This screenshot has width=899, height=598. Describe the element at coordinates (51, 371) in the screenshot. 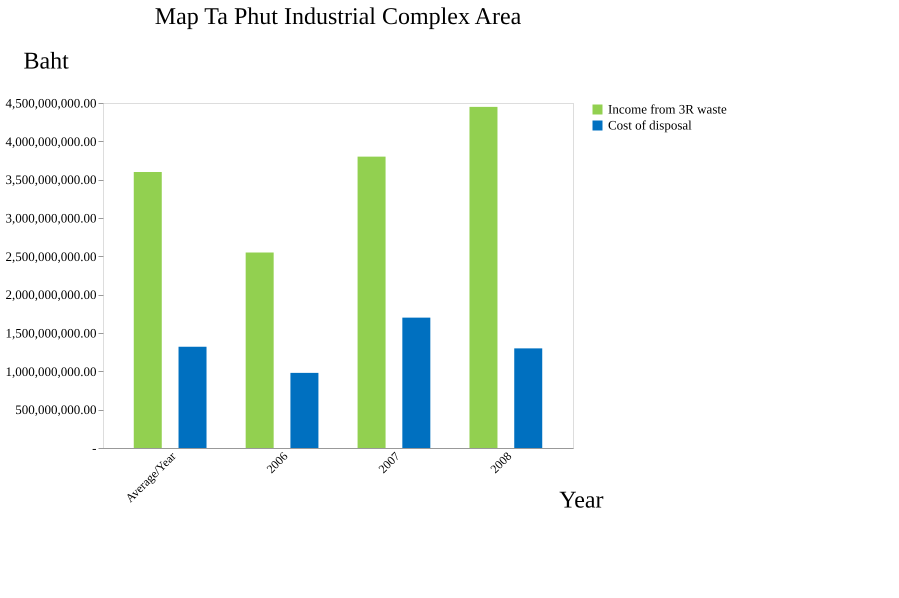

I see `y-tick-label: 1,000,000,000.00` at that location.